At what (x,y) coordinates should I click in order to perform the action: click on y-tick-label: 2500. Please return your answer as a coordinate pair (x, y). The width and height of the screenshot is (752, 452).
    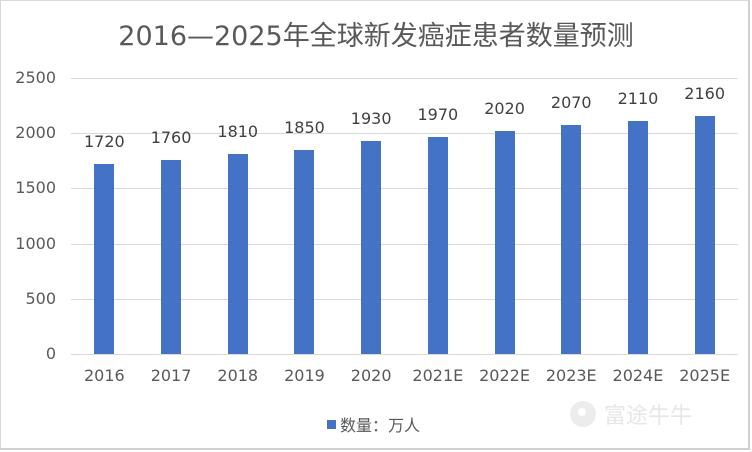
    Looking at the image, I should click on (35, 77).